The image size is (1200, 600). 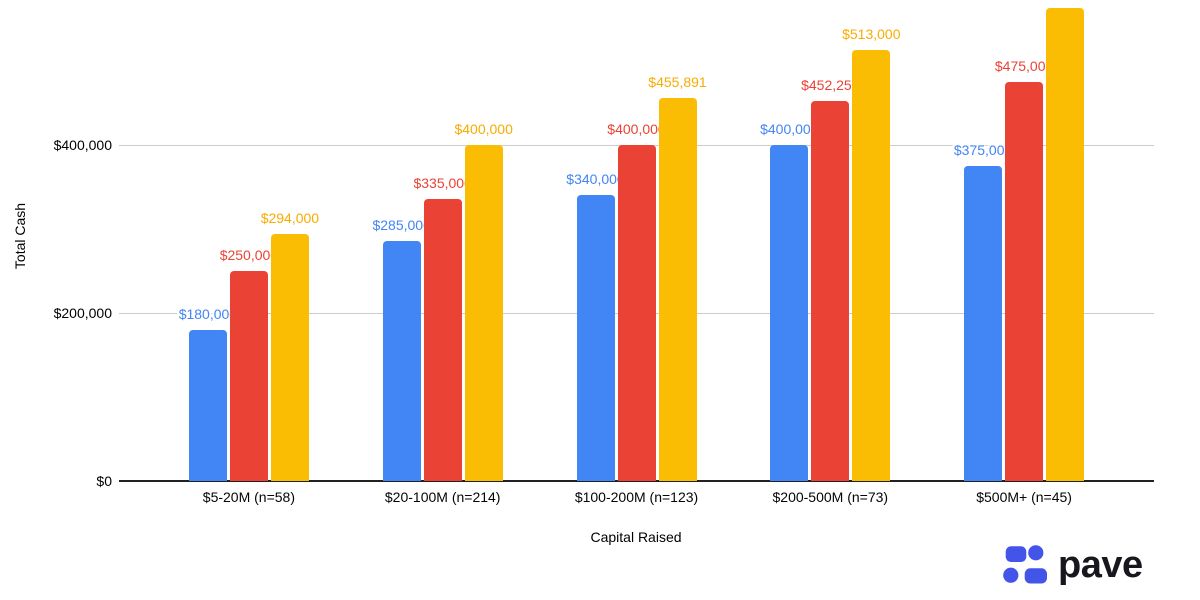 What do you see at coordinates (830, 497) in the screenshot?
I see `x-category-label: $200-500M (n=73)` at bounding box center [830, 497].